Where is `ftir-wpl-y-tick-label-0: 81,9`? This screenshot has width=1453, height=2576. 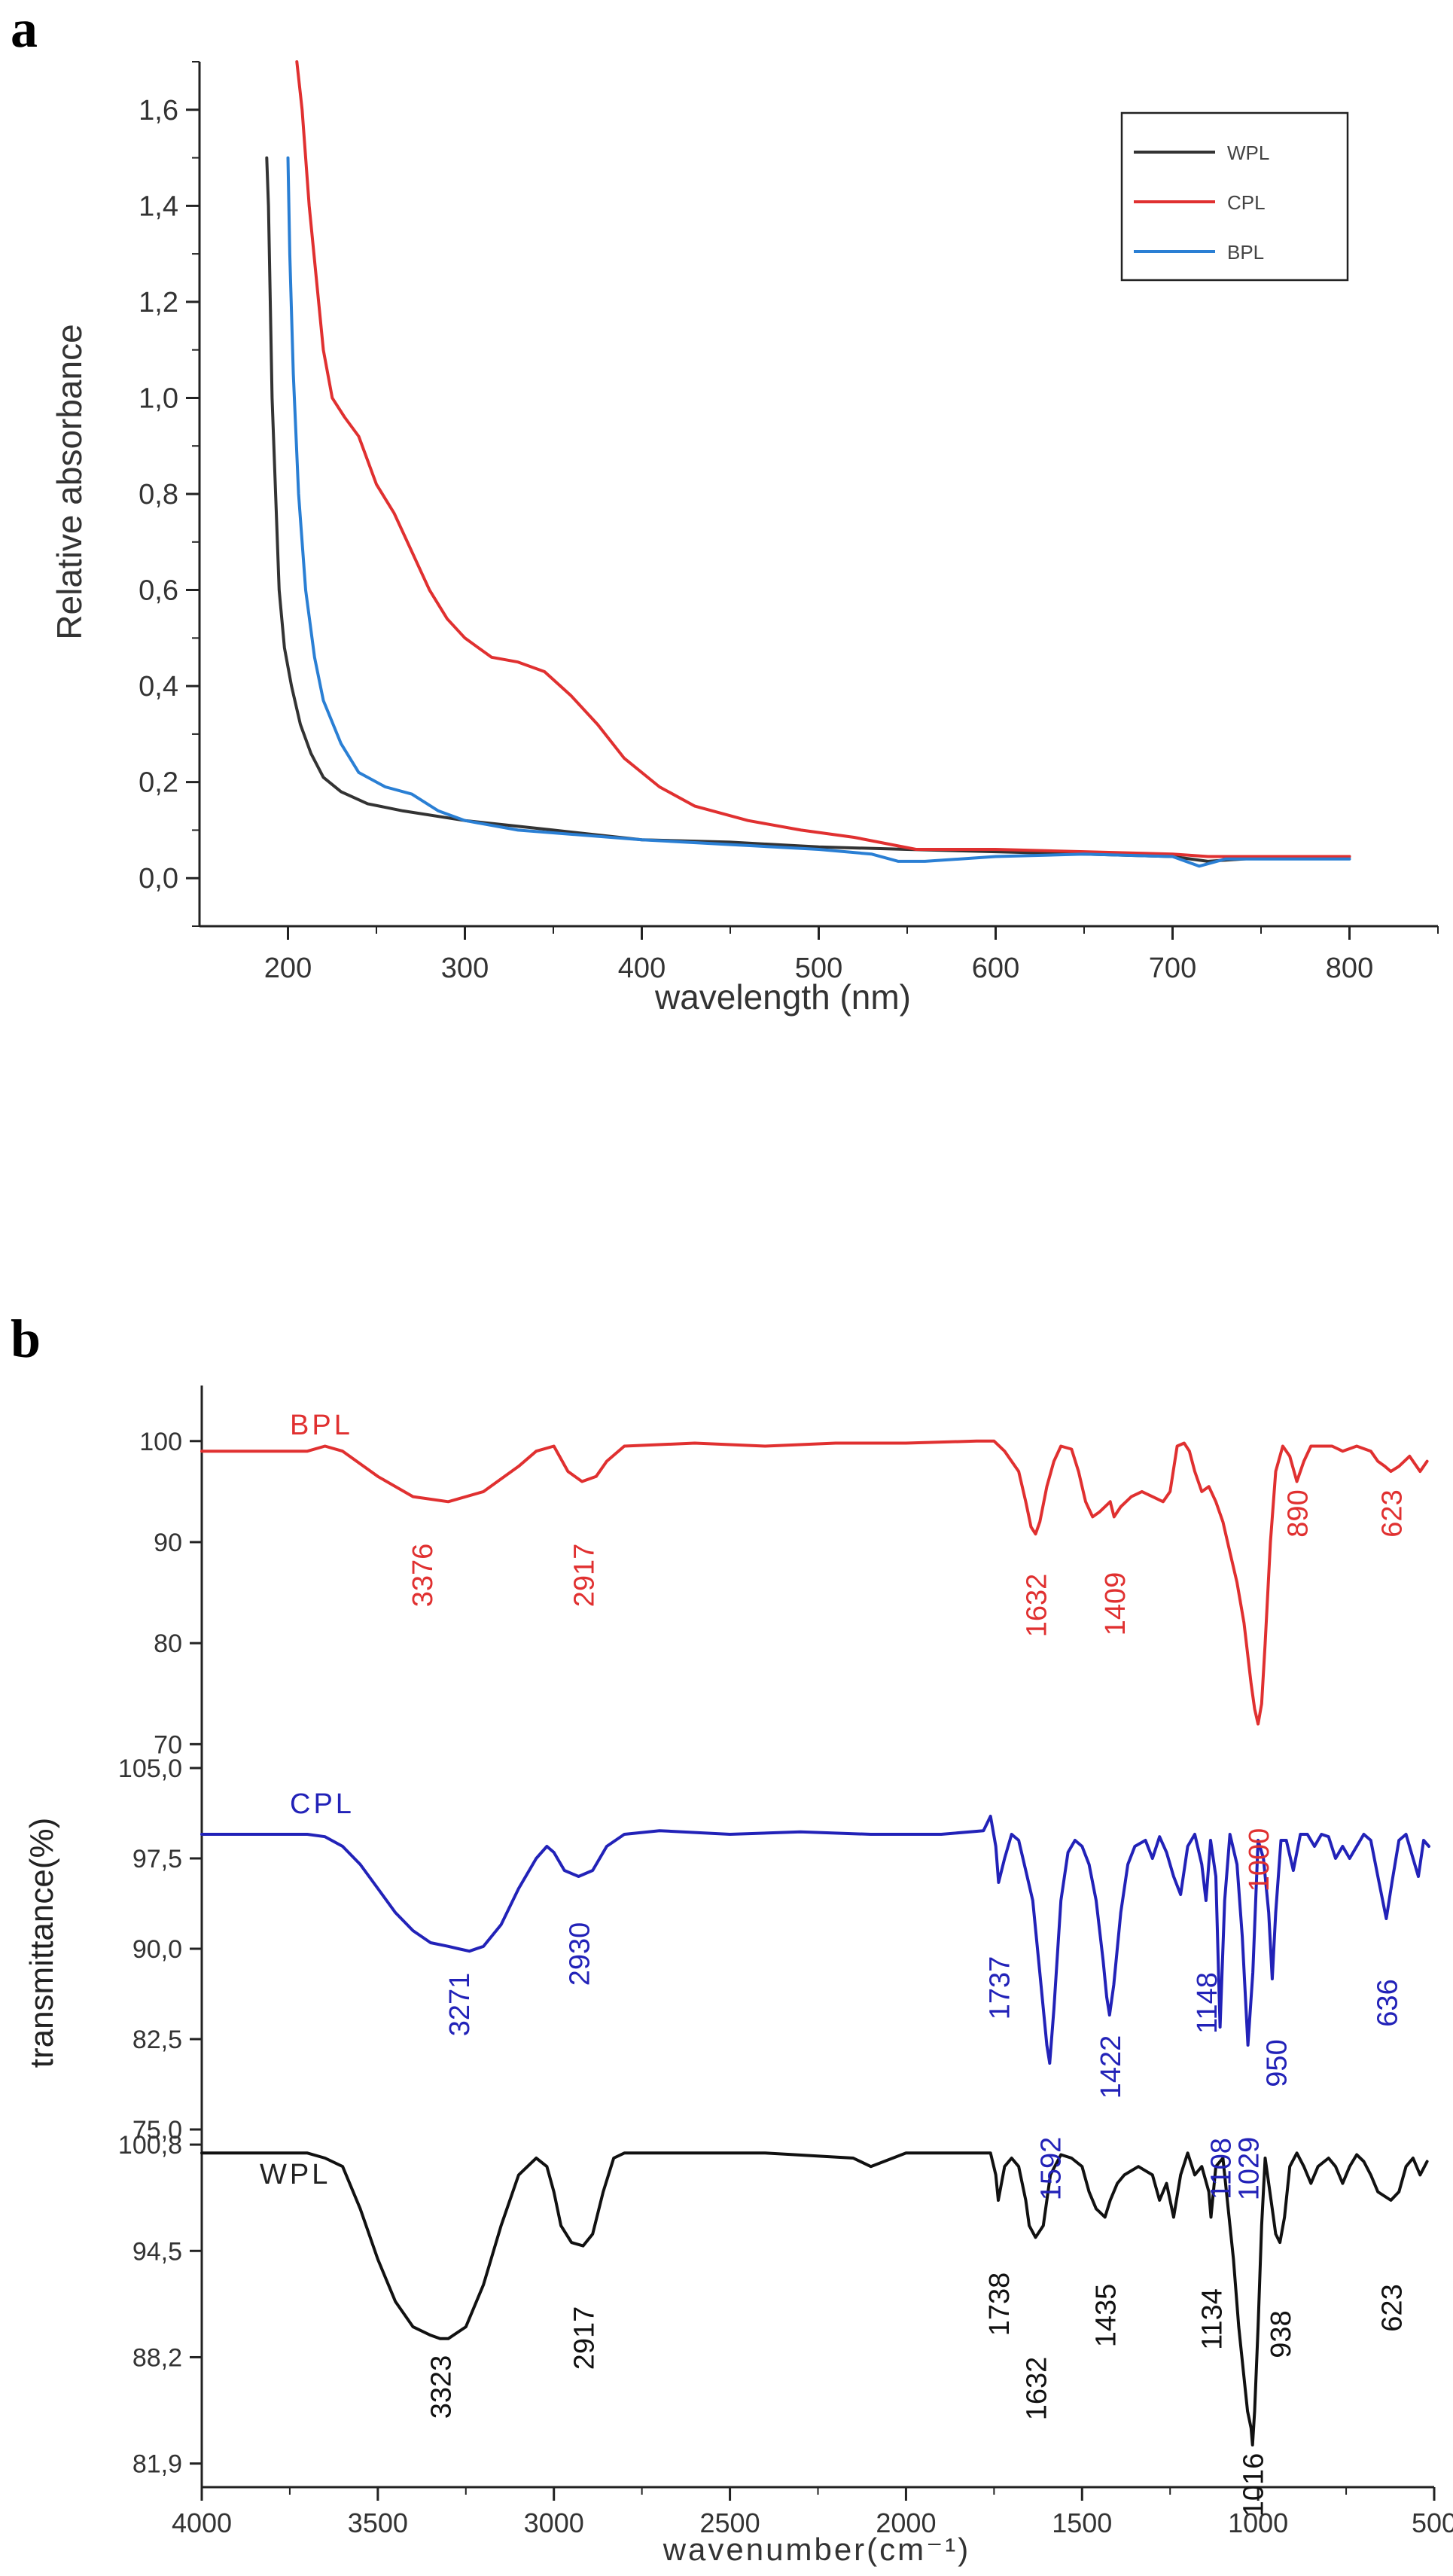
ftir-wpl-y-tick-label-0: 81,9 is located at coordinates (157, 2464).